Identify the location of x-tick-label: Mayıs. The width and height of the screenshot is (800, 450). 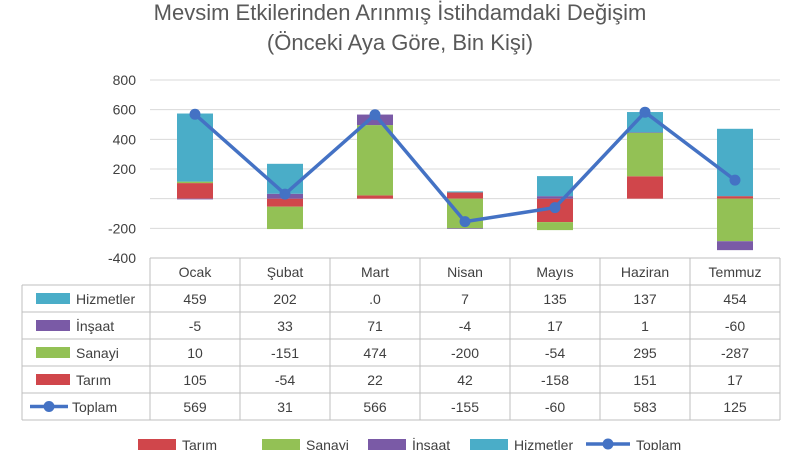
(554, 272).